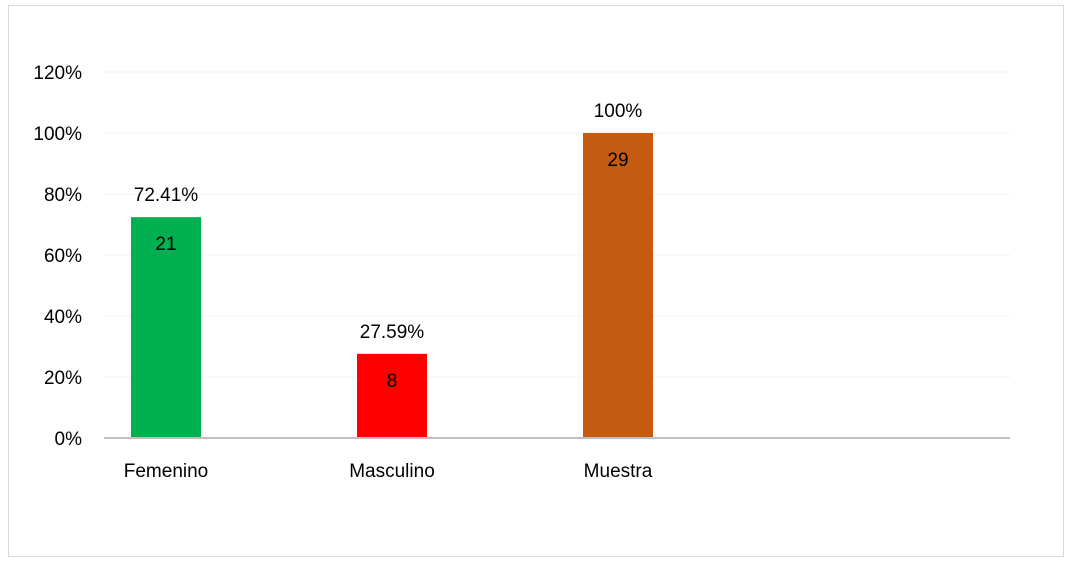 This screenshot has height=561, width=1068. I want to click on count-data-label: 8, so click(392, 381).